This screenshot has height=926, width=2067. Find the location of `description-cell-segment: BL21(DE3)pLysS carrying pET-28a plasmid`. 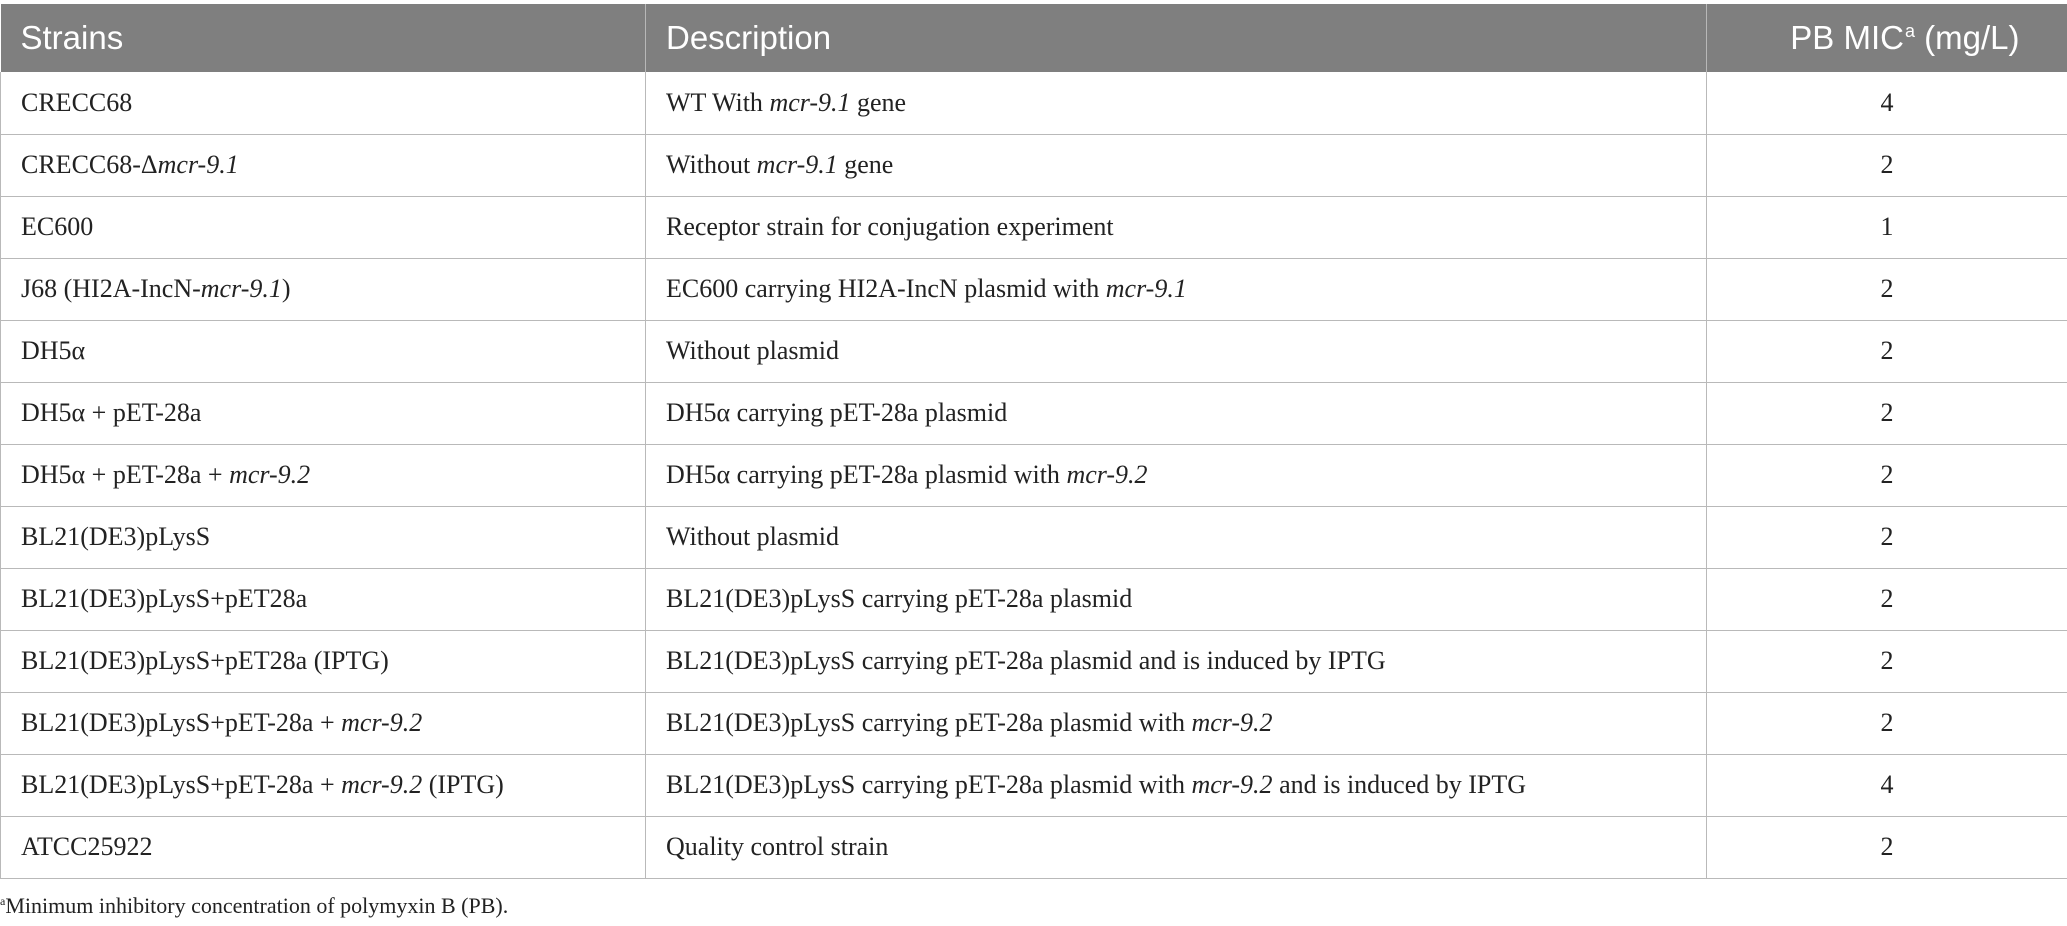

description-cell-segment: BL21(DE3)pLysS carrying pET-28a plasmid is located at coordinates (899, 598).